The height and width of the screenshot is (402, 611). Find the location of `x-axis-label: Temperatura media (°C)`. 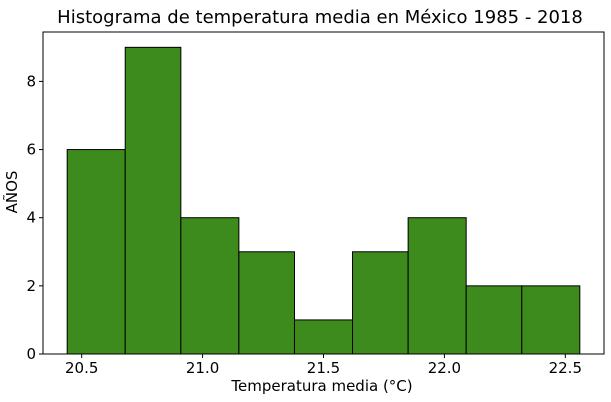

x-axis-label: Temperatura media (°C) is located at coordinates (321, 386).